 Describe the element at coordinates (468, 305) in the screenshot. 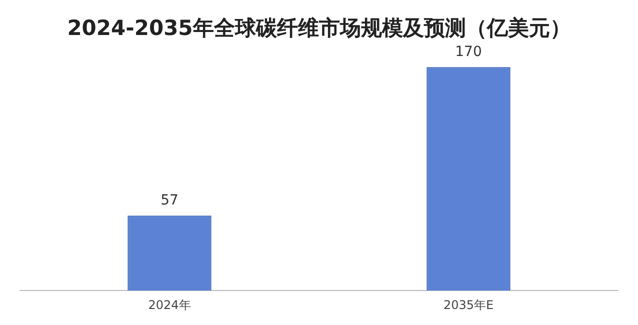

I see `x-tick-label: 2035年E` at that location.